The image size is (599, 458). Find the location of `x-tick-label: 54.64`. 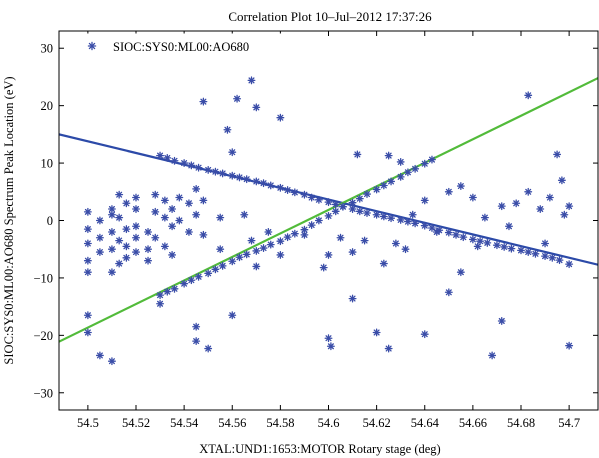

x-tick-label: 54.64 is located at coordinates (425, 423).